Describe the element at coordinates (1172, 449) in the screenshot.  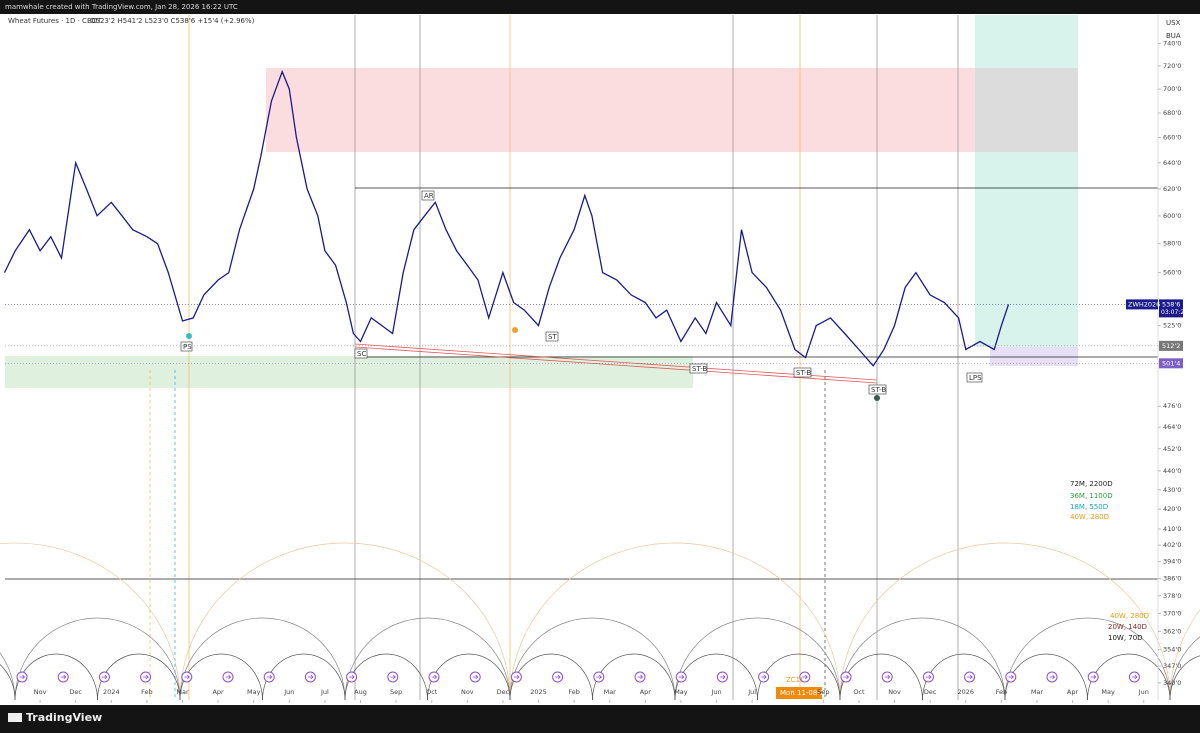
I see `y-tick-label: 452'0` at that location.